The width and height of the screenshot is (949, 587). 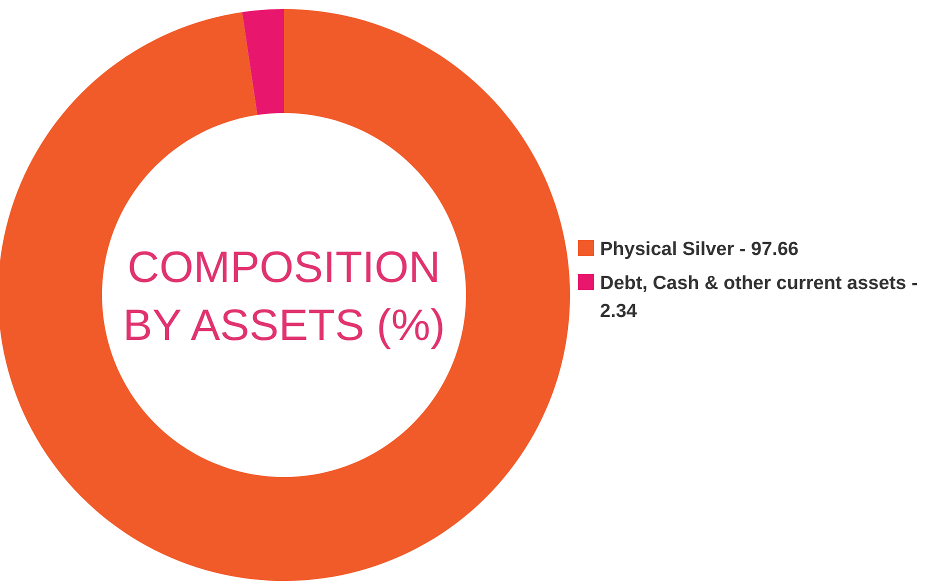 What do you see at coordinates (759, 297) in the screenshot?
I see `legend-label: Debt, Cash & other current assets - 2.34` at bounding box center [759, 297].